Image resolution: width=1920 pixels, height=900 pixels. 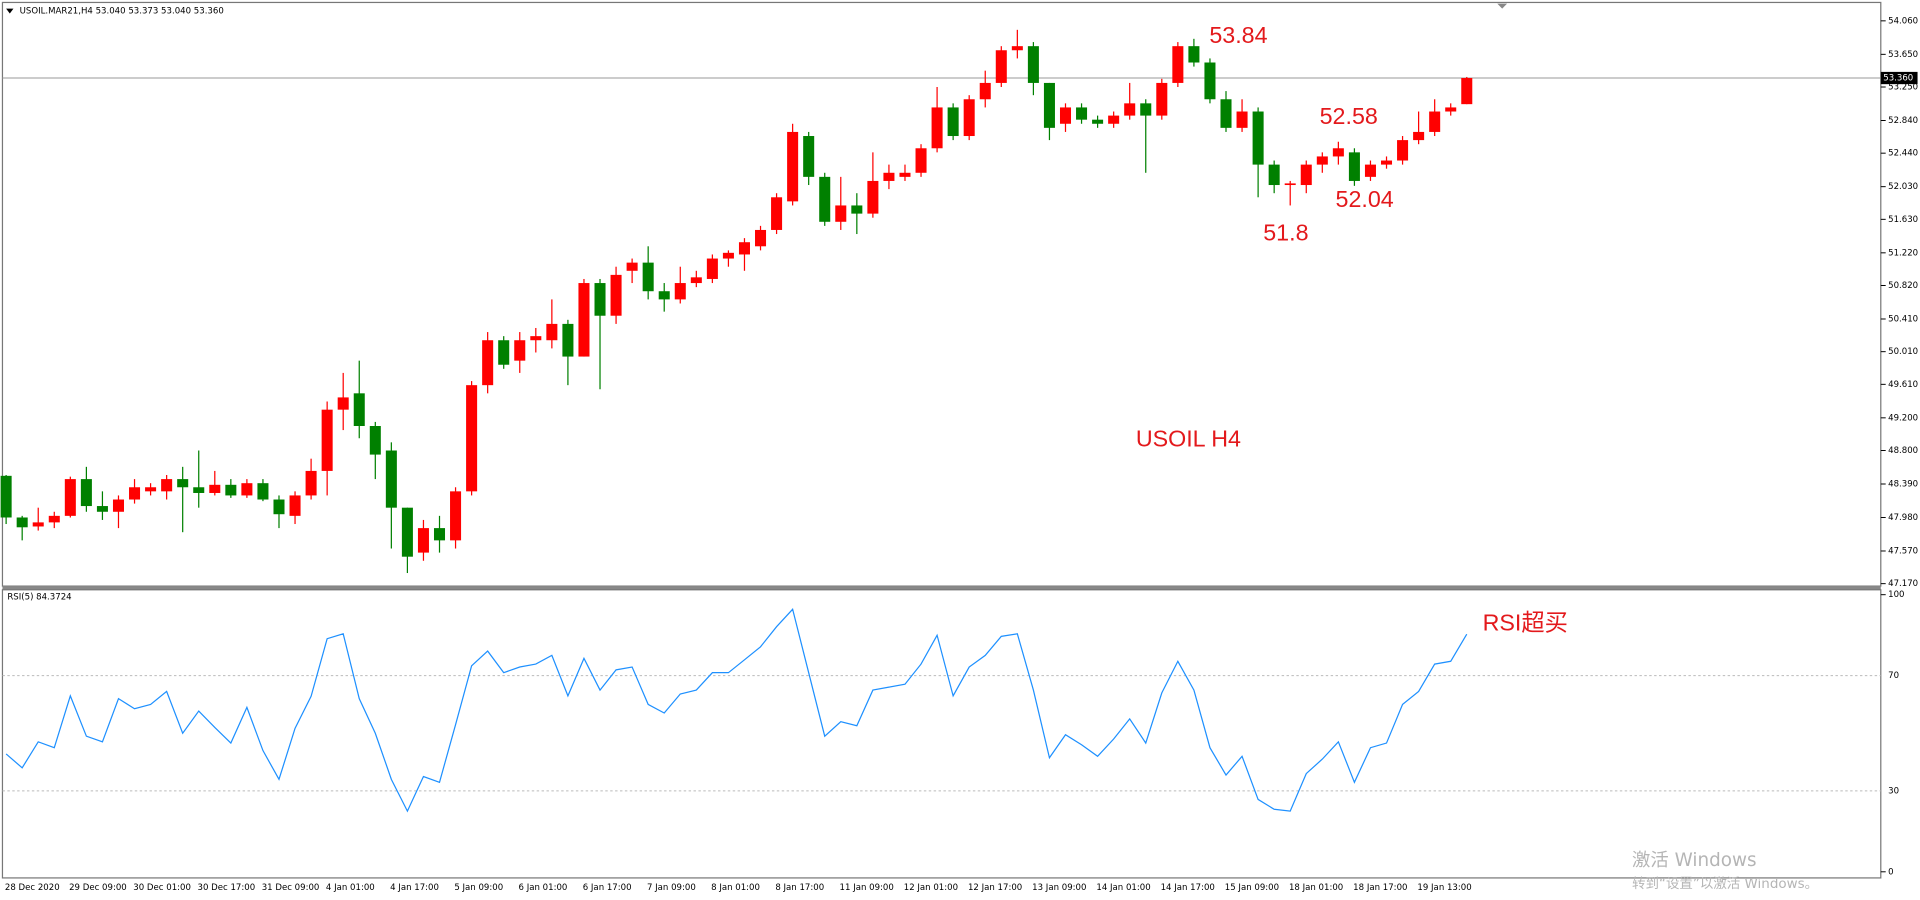 What do you see at coordinates (1903, 121) in the screenshot?
I see `y-tick-label: 52.840` at bounding box center [1903, 121].